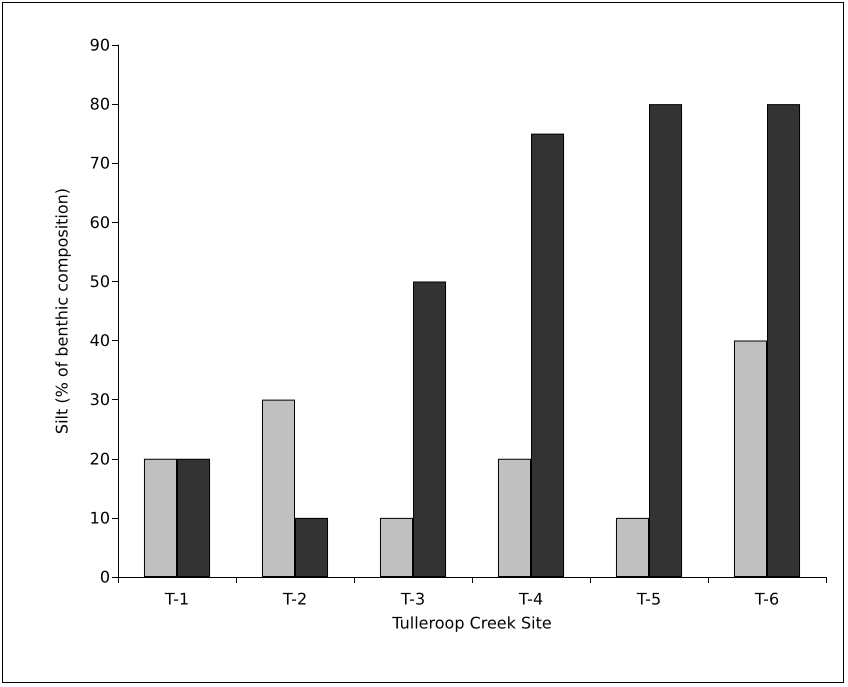  What do you see at coordinates (100, 458) in the screenshot?
I see `y-tick-label: 20` at bounding box center [100, 458].